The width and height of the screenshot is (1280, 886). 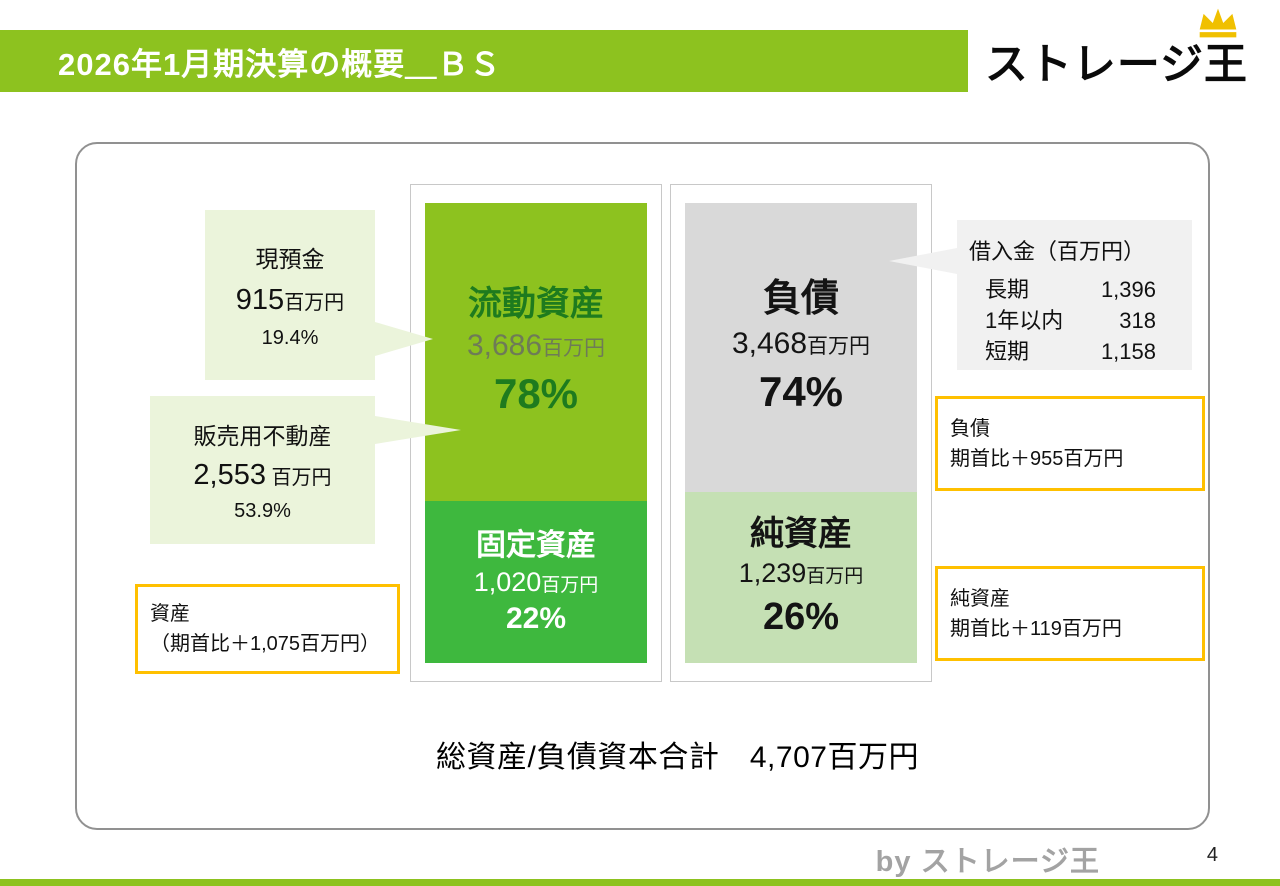 I want to click on current-assets-block: 流動資産 3,686百万円 78%, so click(x=536, y=352).